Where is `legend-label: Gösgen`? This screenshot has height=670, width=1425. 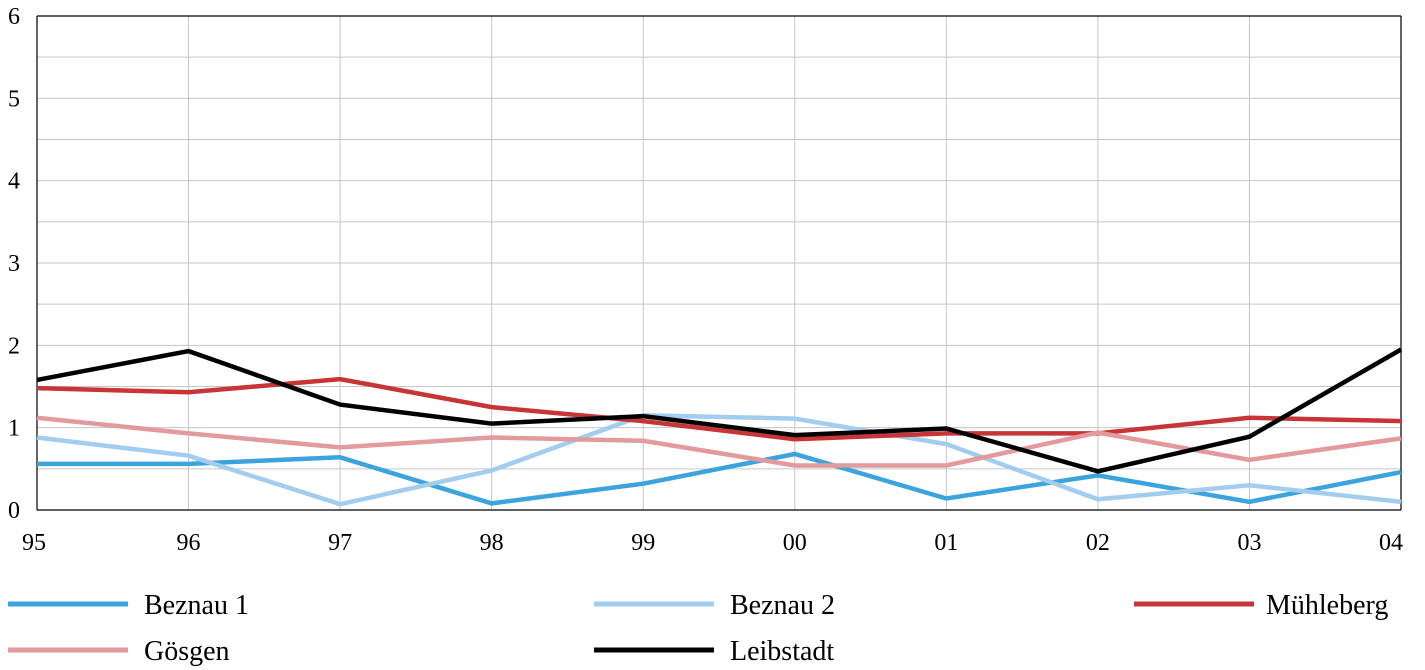 legend-label: Gösgen is located at coordinates (187, 651).